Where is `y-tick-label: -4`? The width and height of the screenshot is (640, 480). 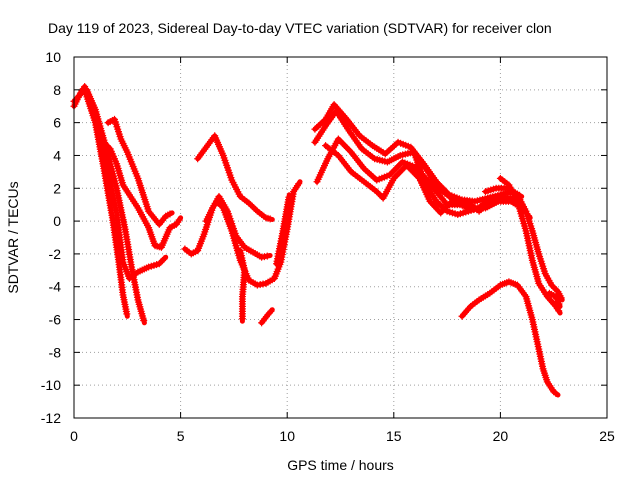 y-tick-label: -4 is located at coordinates (55, 287).